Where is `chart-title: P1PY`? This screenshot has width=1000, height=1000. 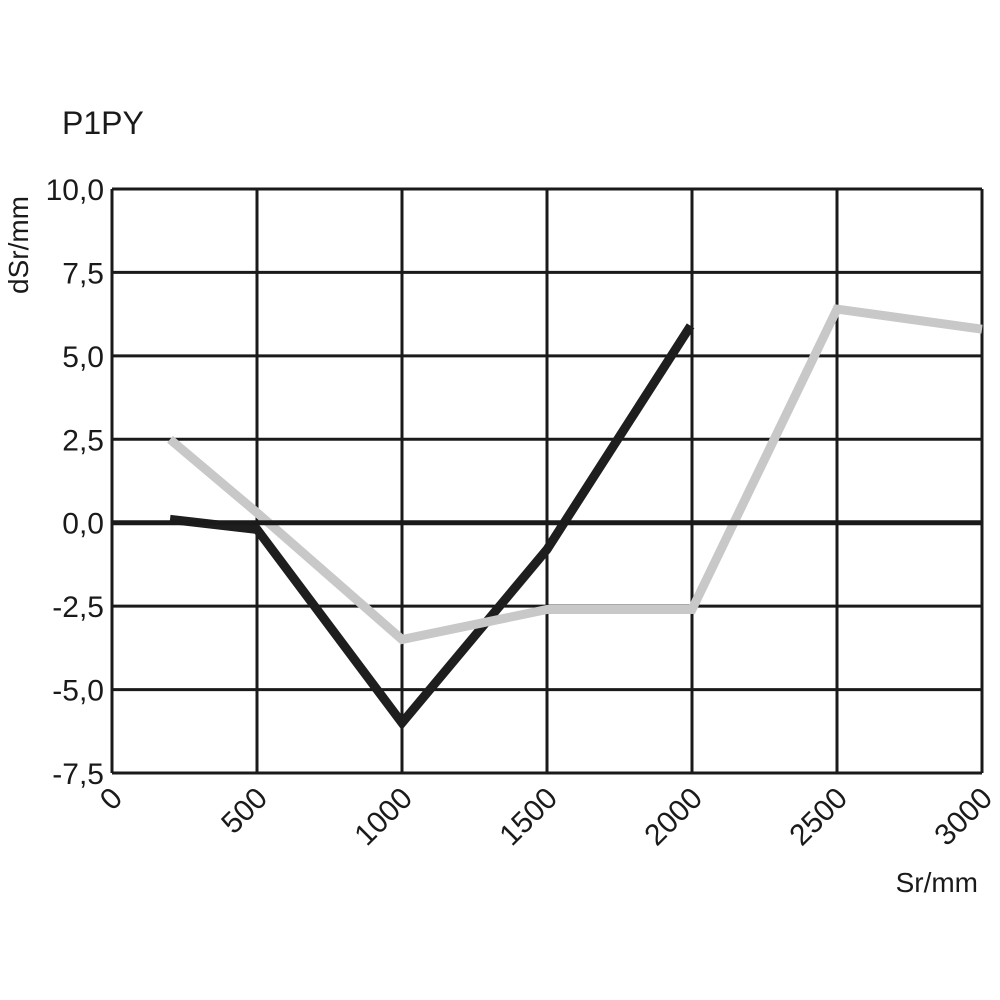
chart-title: P1PY is located at coordinates (103, 123).